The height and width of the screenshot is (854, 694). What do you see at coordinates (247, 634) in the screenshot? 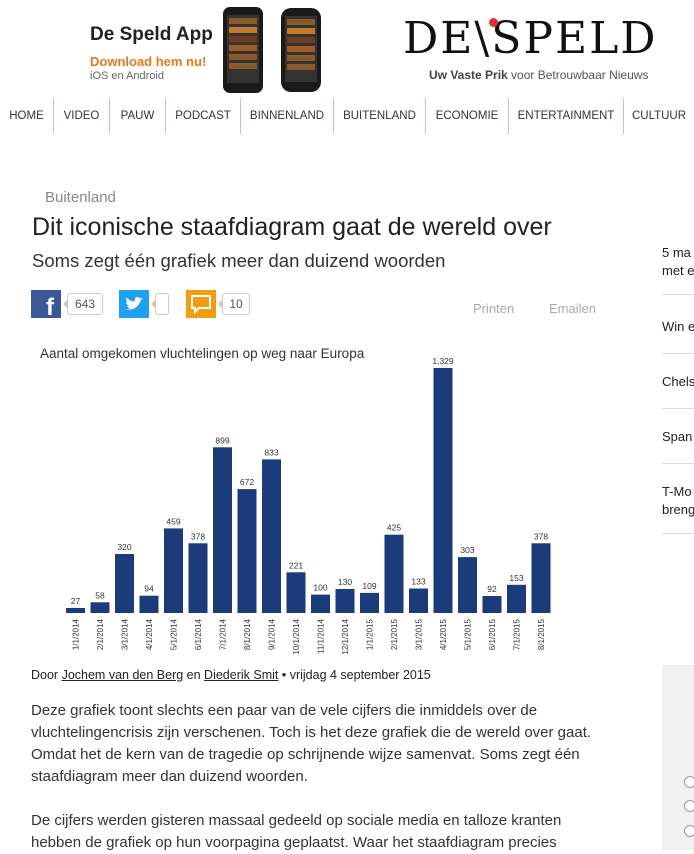
I see `chart-tick-label: 8/1/2014` at bounding box center [247, 634].